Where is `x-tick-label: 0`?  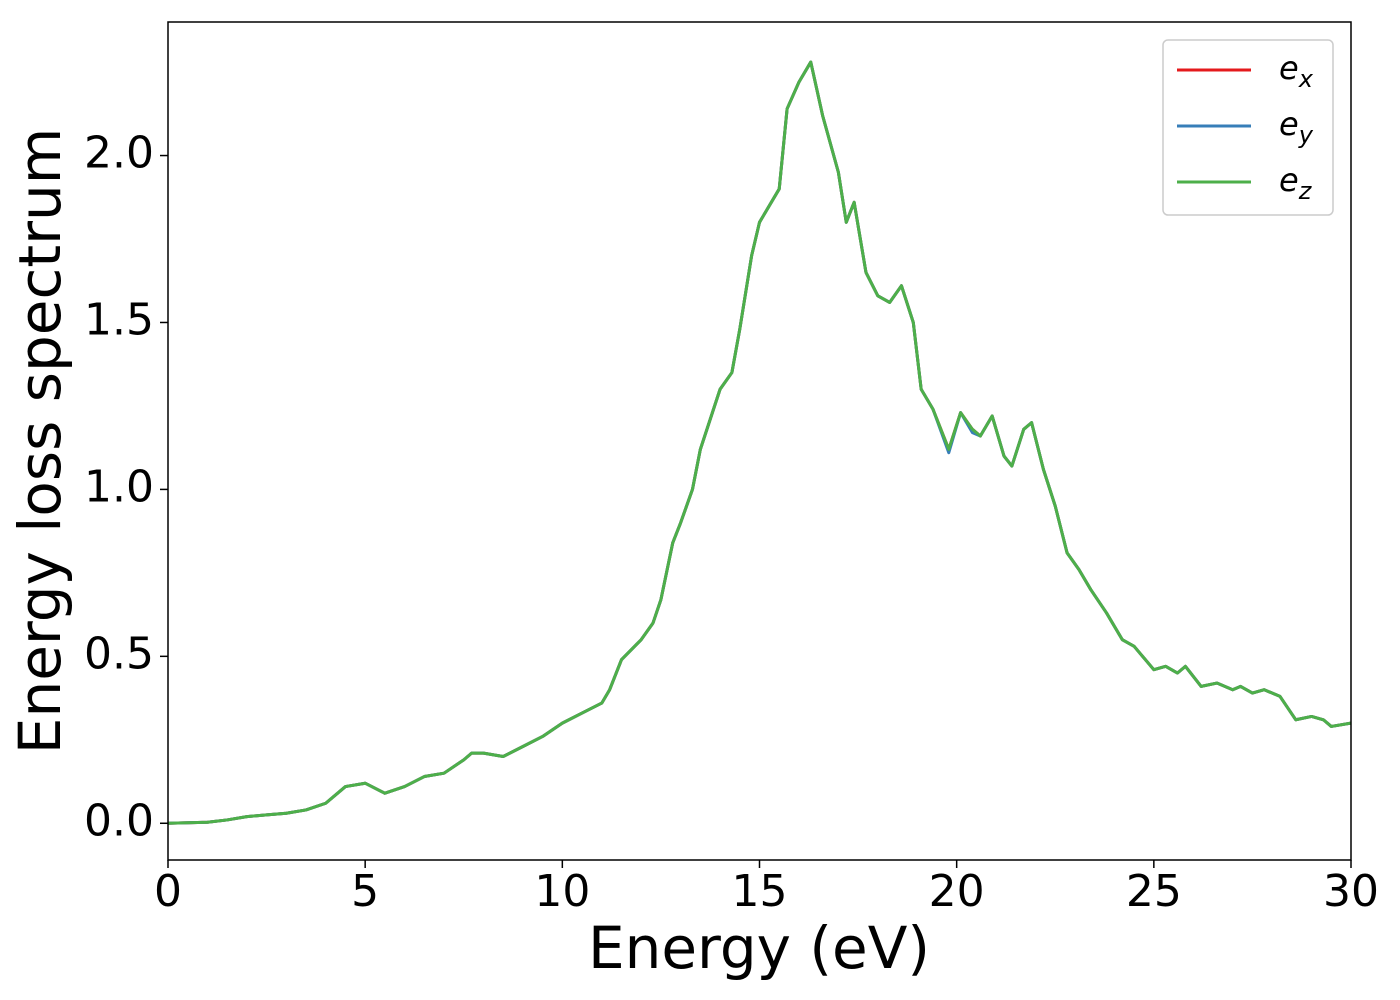 x-tick-label: 0 is located at coordinates (168, 891).